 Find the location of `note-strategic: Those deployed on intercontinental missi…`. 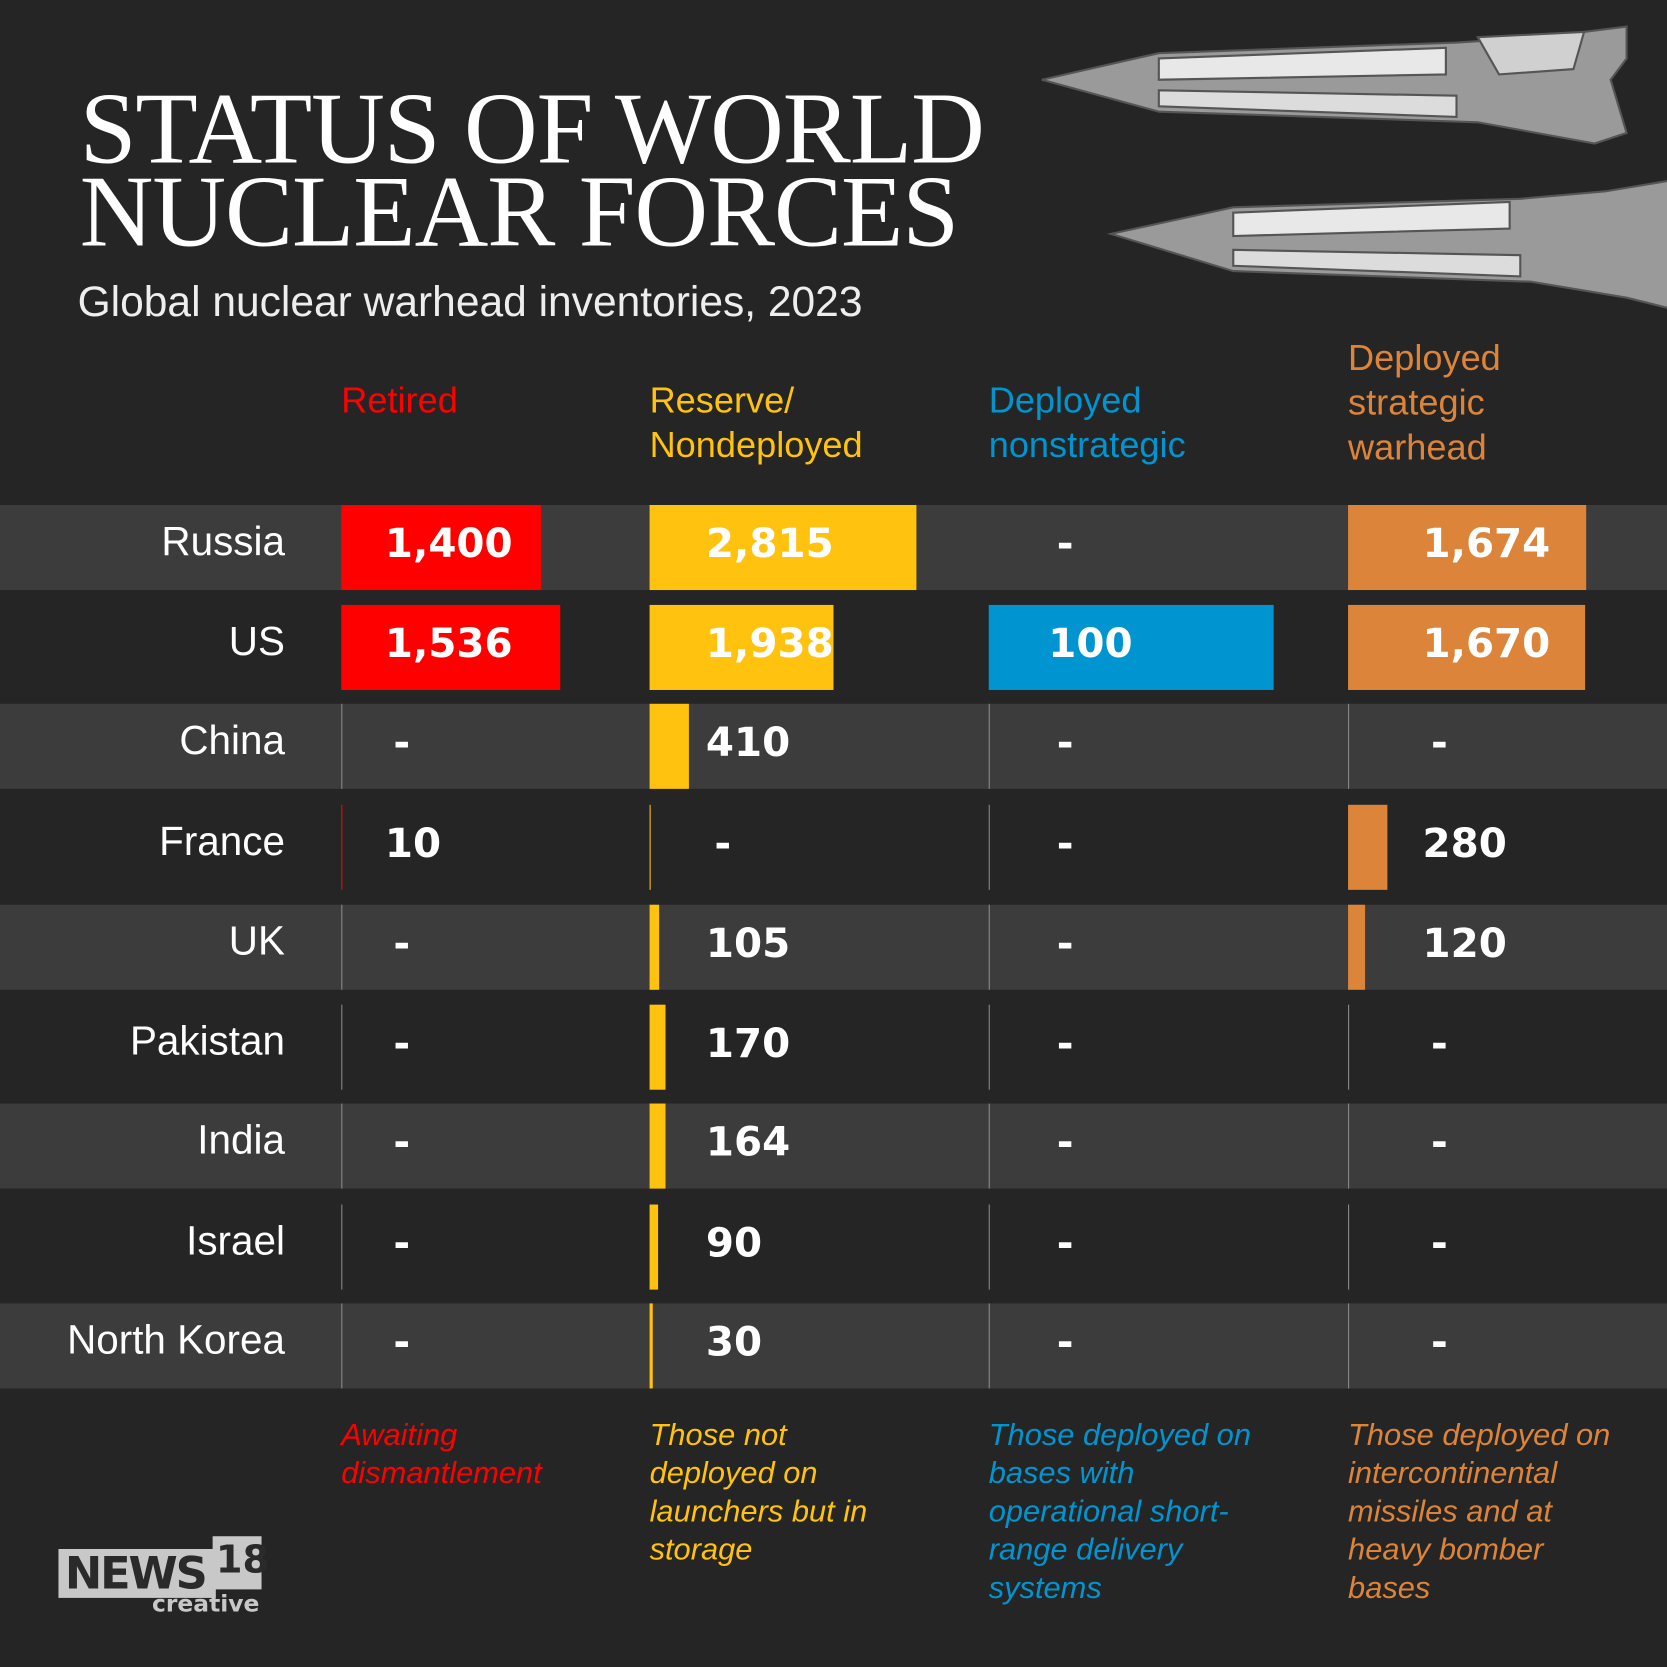

note-strategic: Those deployed on intercontinental missi… is located at coordinates (1479, 1512).